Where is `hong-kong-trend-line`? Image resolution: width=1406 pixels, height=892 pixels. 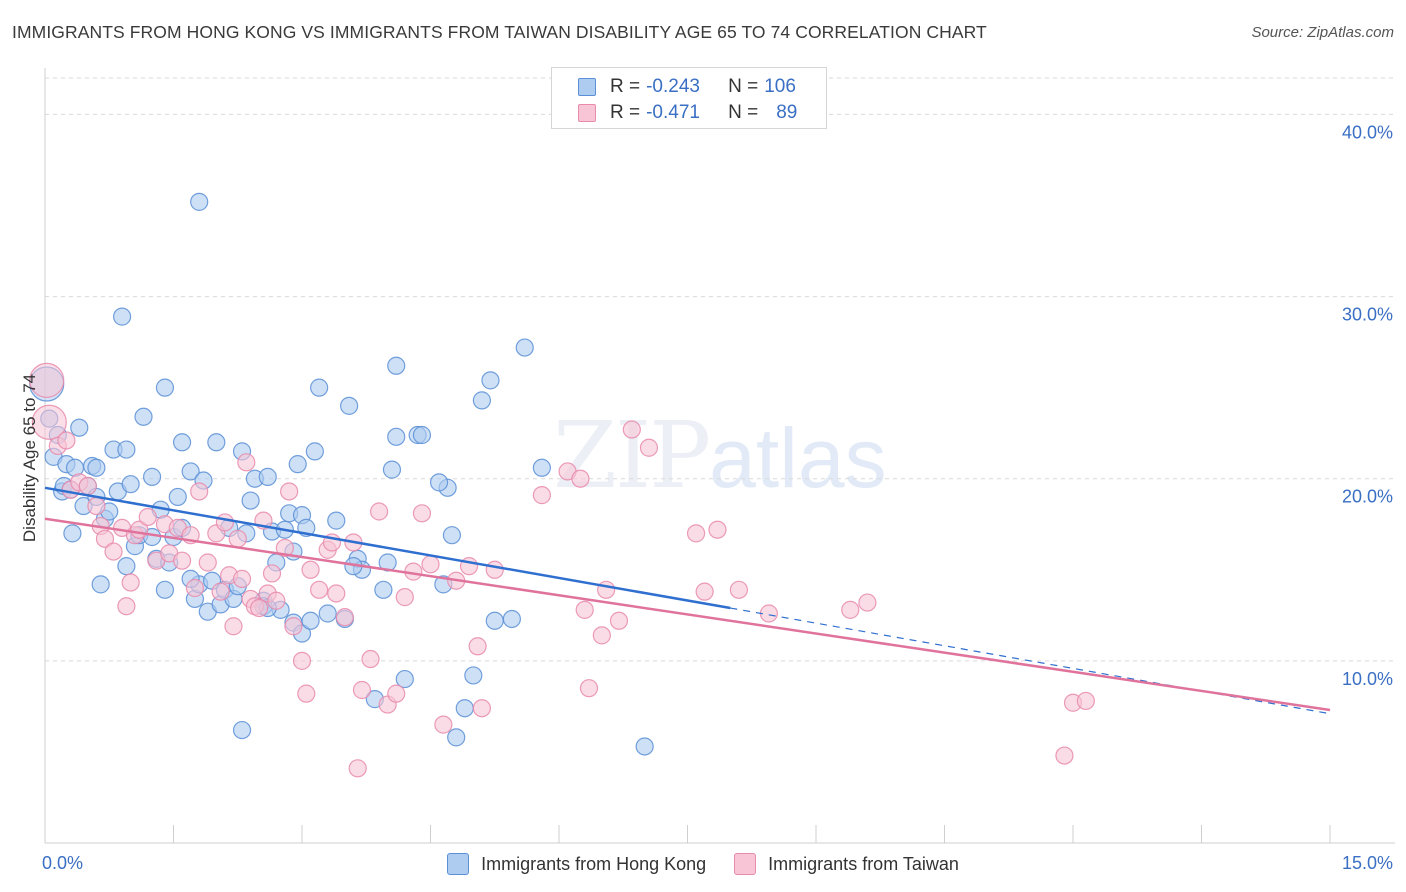 hong-kong-trend-line is located at coordinates (387, 548).